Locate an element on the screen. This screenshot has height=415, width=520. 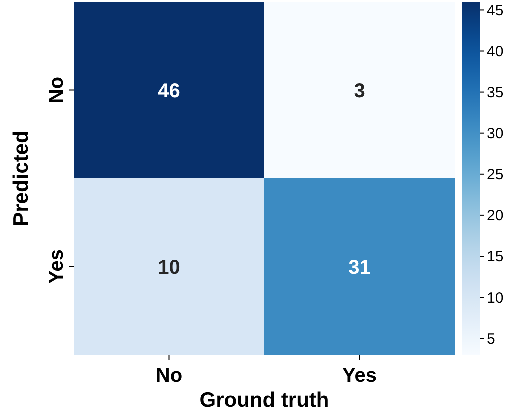
color-bar-label: 5 is located at coordinates (491, 339).